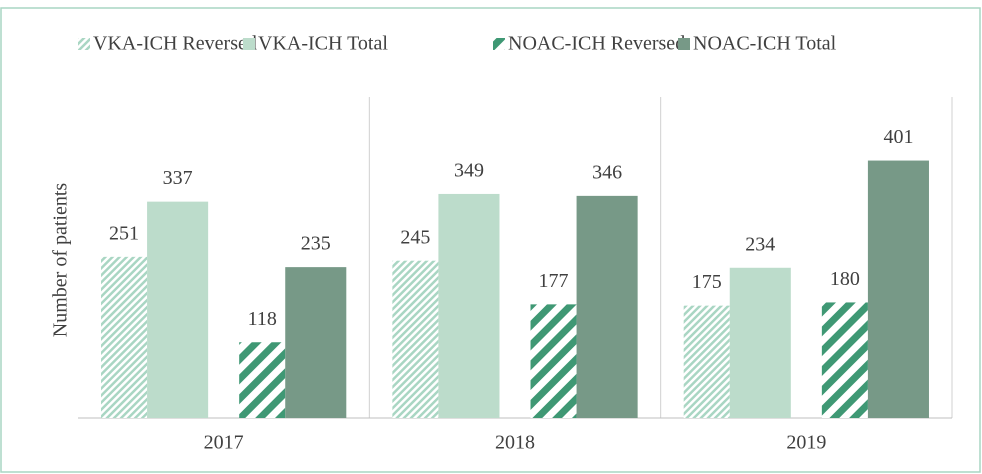 The image size is (982, 474). I want to click on value-label: 337, so click(178, 178).